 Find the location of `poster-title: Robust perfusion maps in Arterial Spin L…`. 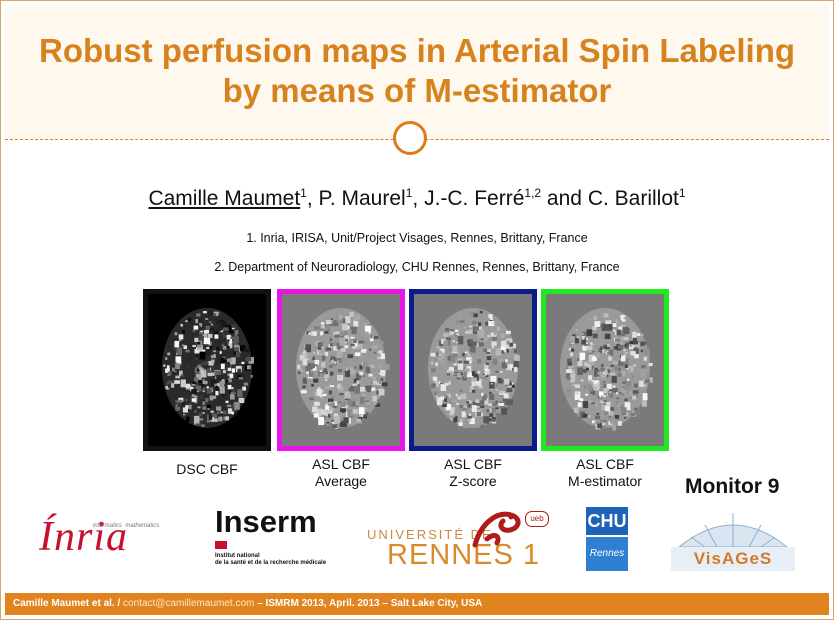

poster-title: Robust perfusion maps in Arterial Spin L… is located at coordinates (417, 70).